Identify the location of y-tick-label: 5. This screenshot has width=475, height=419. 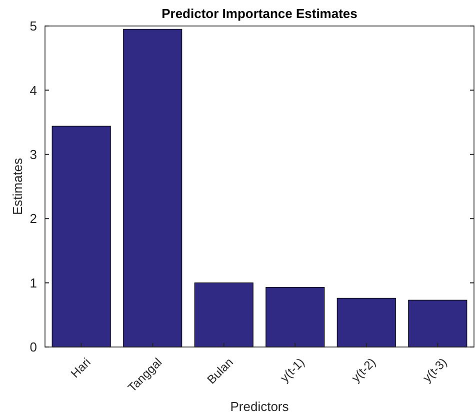
(33, 26).